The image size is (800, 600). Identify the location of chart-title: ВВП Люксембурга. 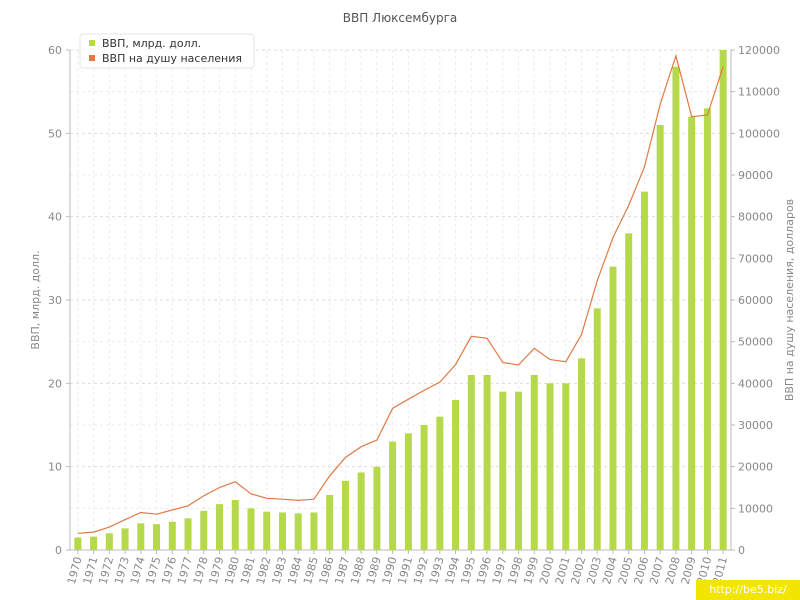
(400, 18).